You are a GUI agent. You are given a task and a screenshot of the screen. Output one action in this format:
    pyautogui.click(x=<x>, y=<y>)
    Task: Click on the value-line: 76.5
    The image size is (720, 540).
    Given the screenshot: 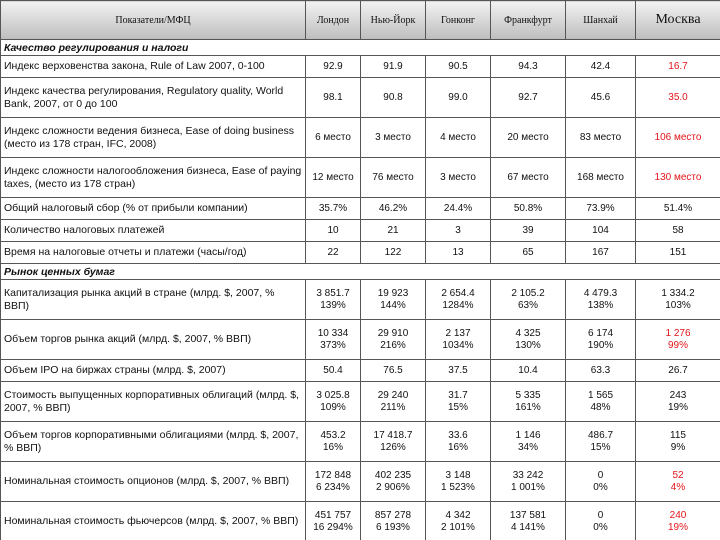 What is the action you would take?
    pyautogui.click(x=393, y=370)
    